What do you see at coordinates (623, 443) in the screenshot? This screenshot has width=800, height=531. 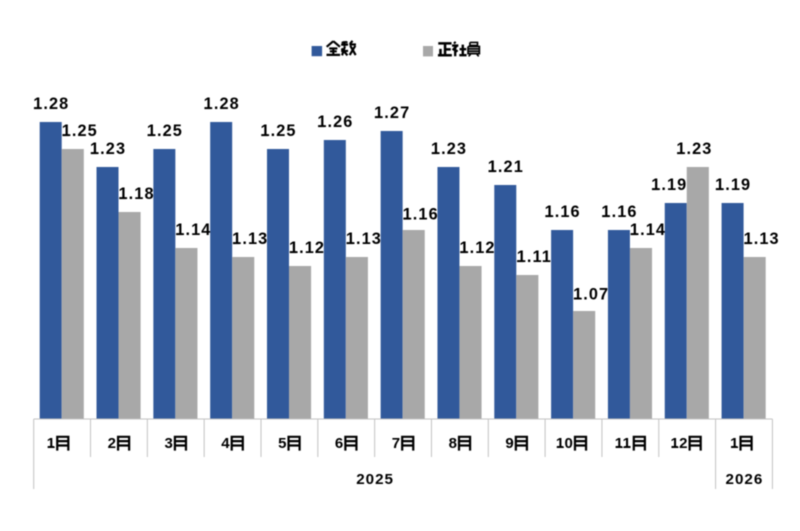 I see `svg-text: 11` at bounding box center [623, 443].